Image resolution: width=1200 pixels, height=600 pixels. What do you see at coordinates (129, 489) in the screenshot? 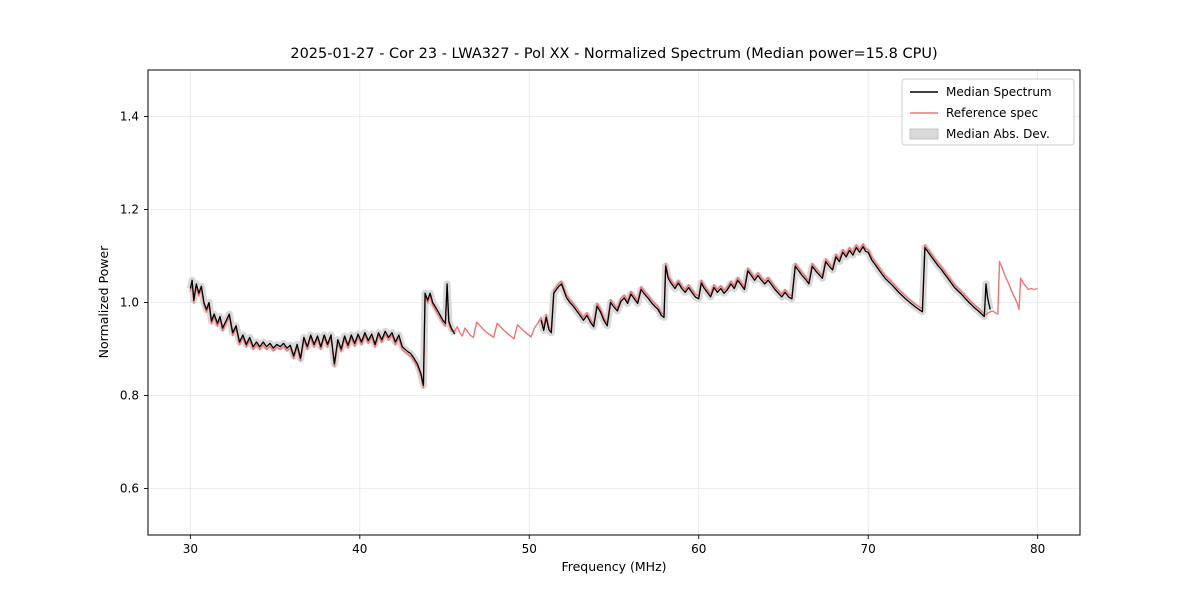
I see `y-tick-label: 0.6` at bounding box center [129, 489].